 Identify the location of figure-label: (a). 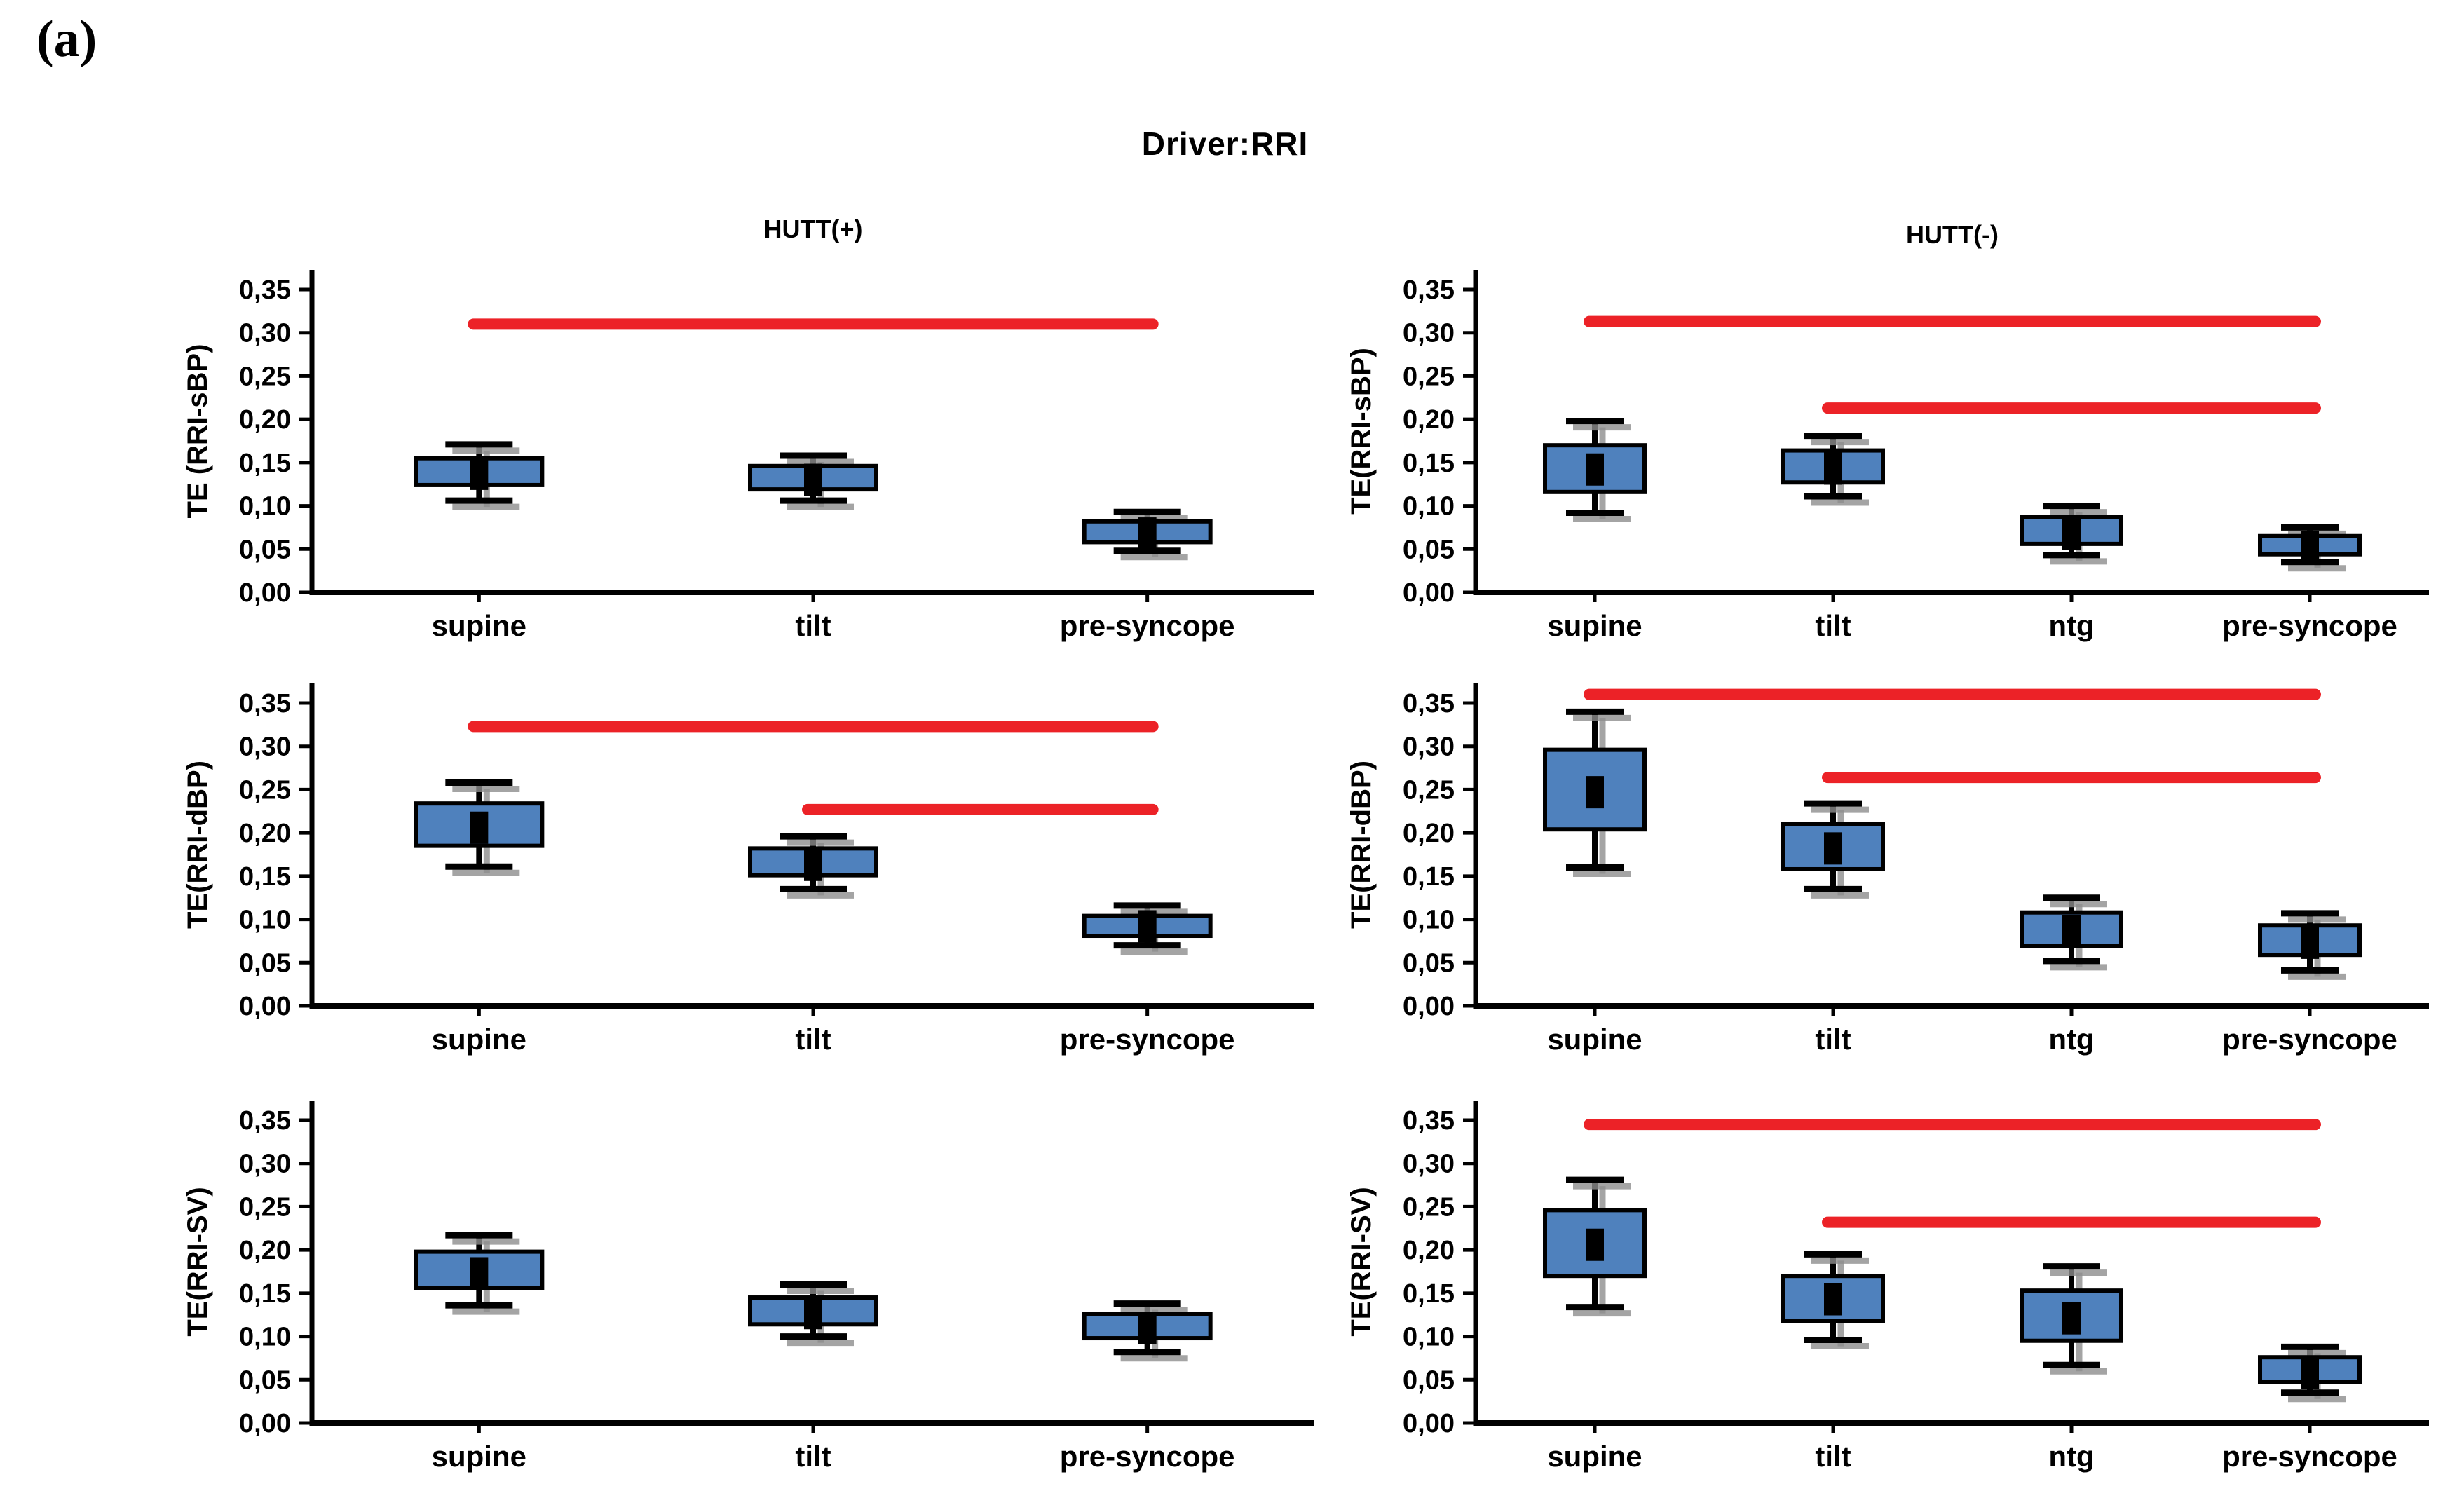
(66, 39).